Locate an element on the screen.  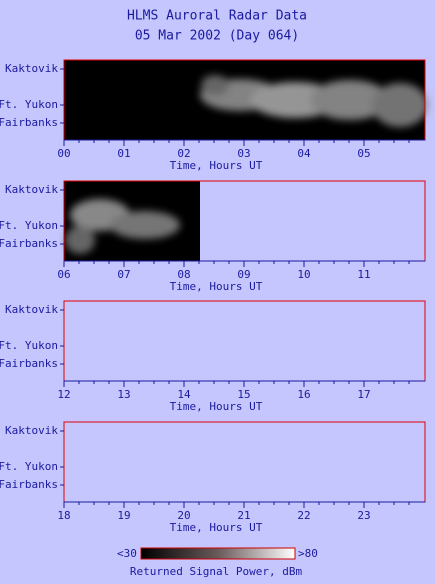
x-tick-label: 17 is located at coordinates (363, 394).